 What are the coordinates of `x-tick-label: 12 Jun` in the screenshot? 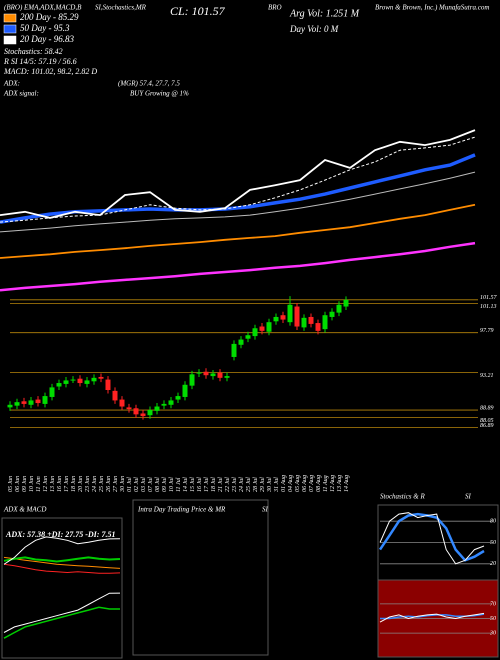 It's located at (46, 484).